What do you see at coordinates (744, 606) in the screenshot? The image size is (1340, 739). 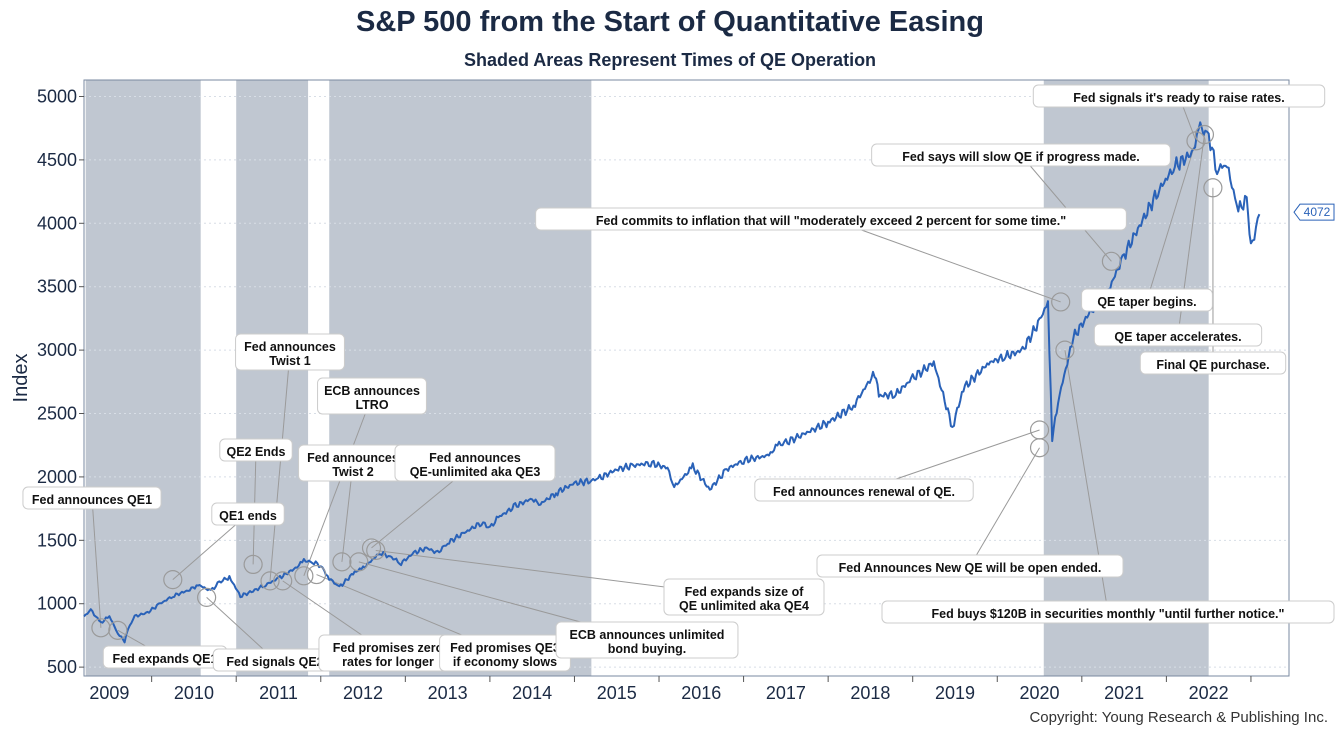 I see `annotation-text-line: QE unlimited aka QE4` at bounding box center [744, 606].